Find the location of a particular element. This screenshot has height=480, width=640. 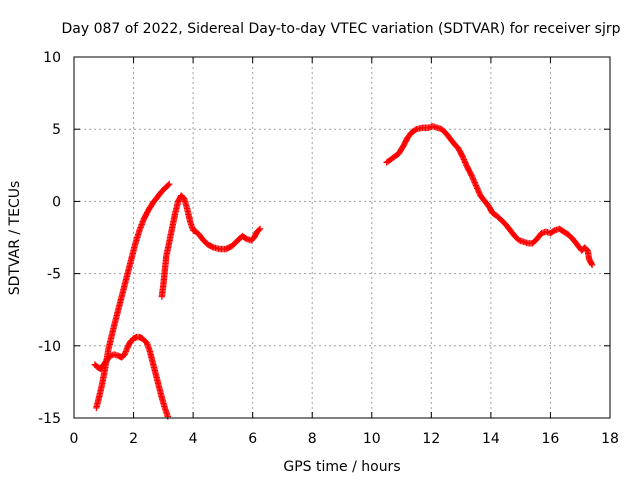

x-tick-label: 2 is located at coordinates (133, 439).